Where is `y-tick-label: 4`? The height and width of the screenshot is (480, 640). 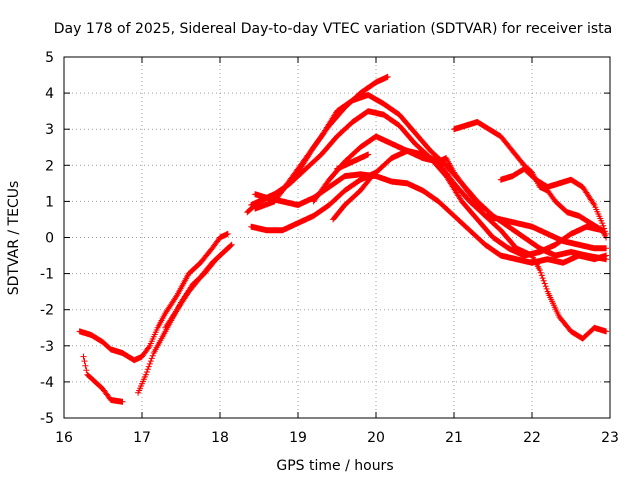 y-tick-label: 4 is located at coordinates (49, 94).